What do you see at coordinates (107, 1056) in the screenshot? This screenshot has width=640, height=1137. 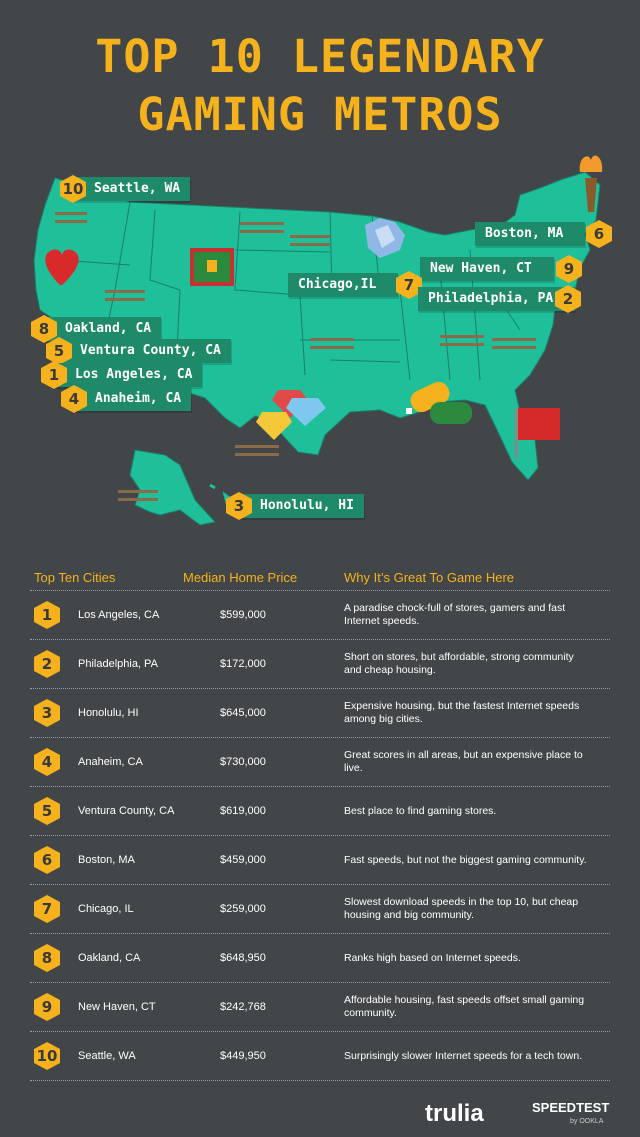 I see `city-cell: Seattle, WA` at bounding box center [107, 1056].